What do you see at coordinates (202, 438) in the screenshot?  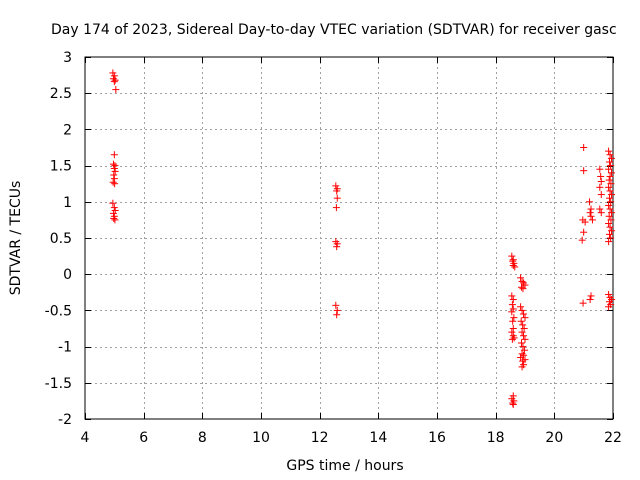 I see `x-tick-label: 8` at bounding box center [202, 438].